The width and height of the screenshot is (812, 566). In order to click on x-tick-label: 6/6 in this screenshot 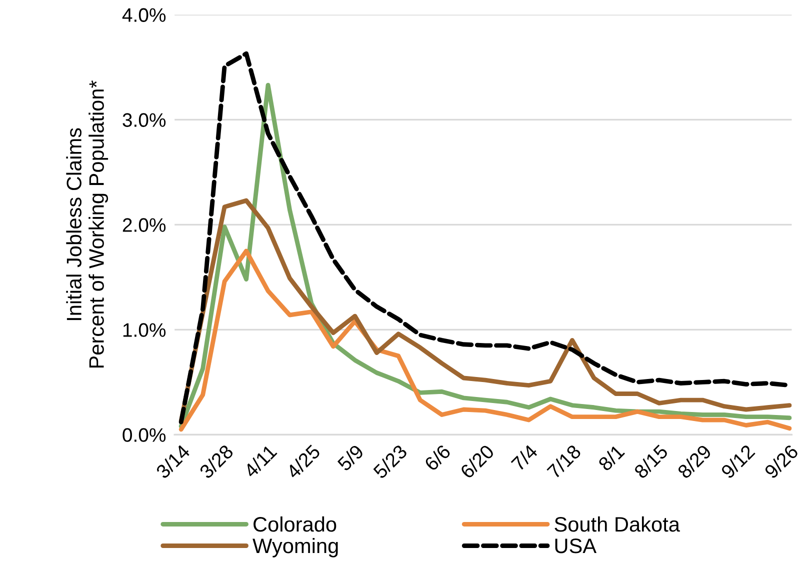, I will do `click(437, 458)`.